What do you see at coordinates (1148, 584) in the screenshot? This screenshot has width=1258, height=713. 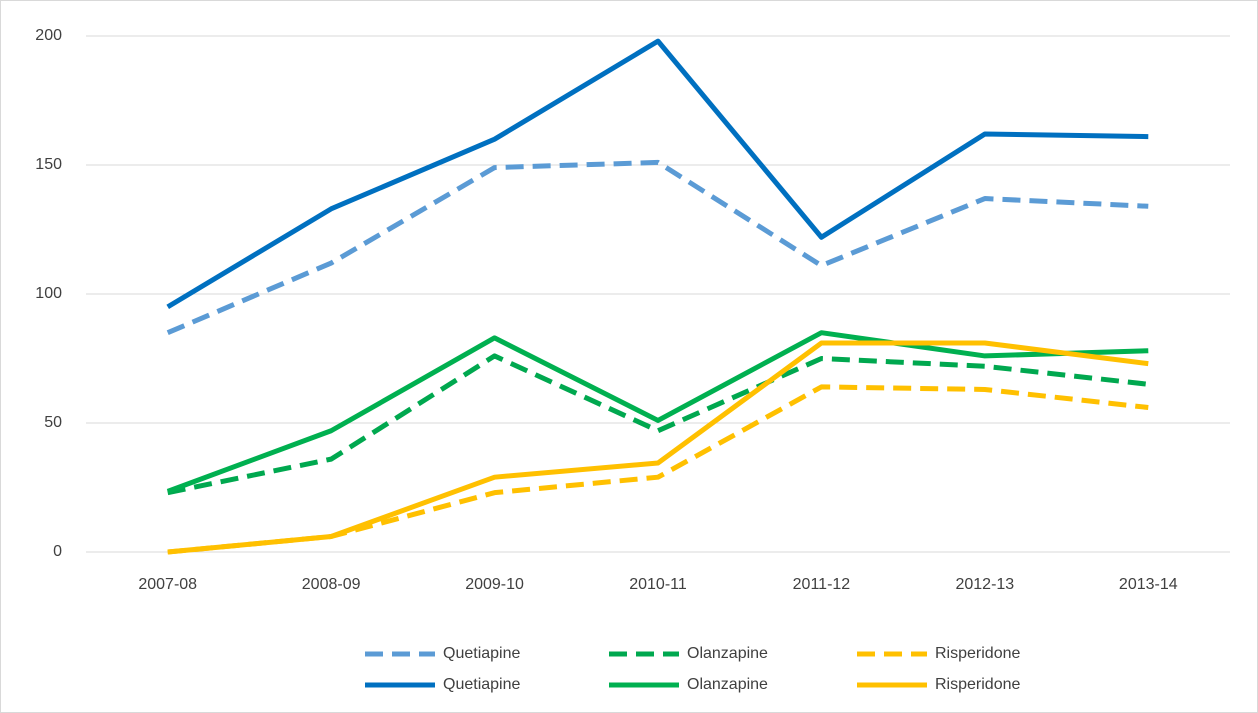 I see `x-tick-label: 2013-14` at bounding box center [1148, 584].